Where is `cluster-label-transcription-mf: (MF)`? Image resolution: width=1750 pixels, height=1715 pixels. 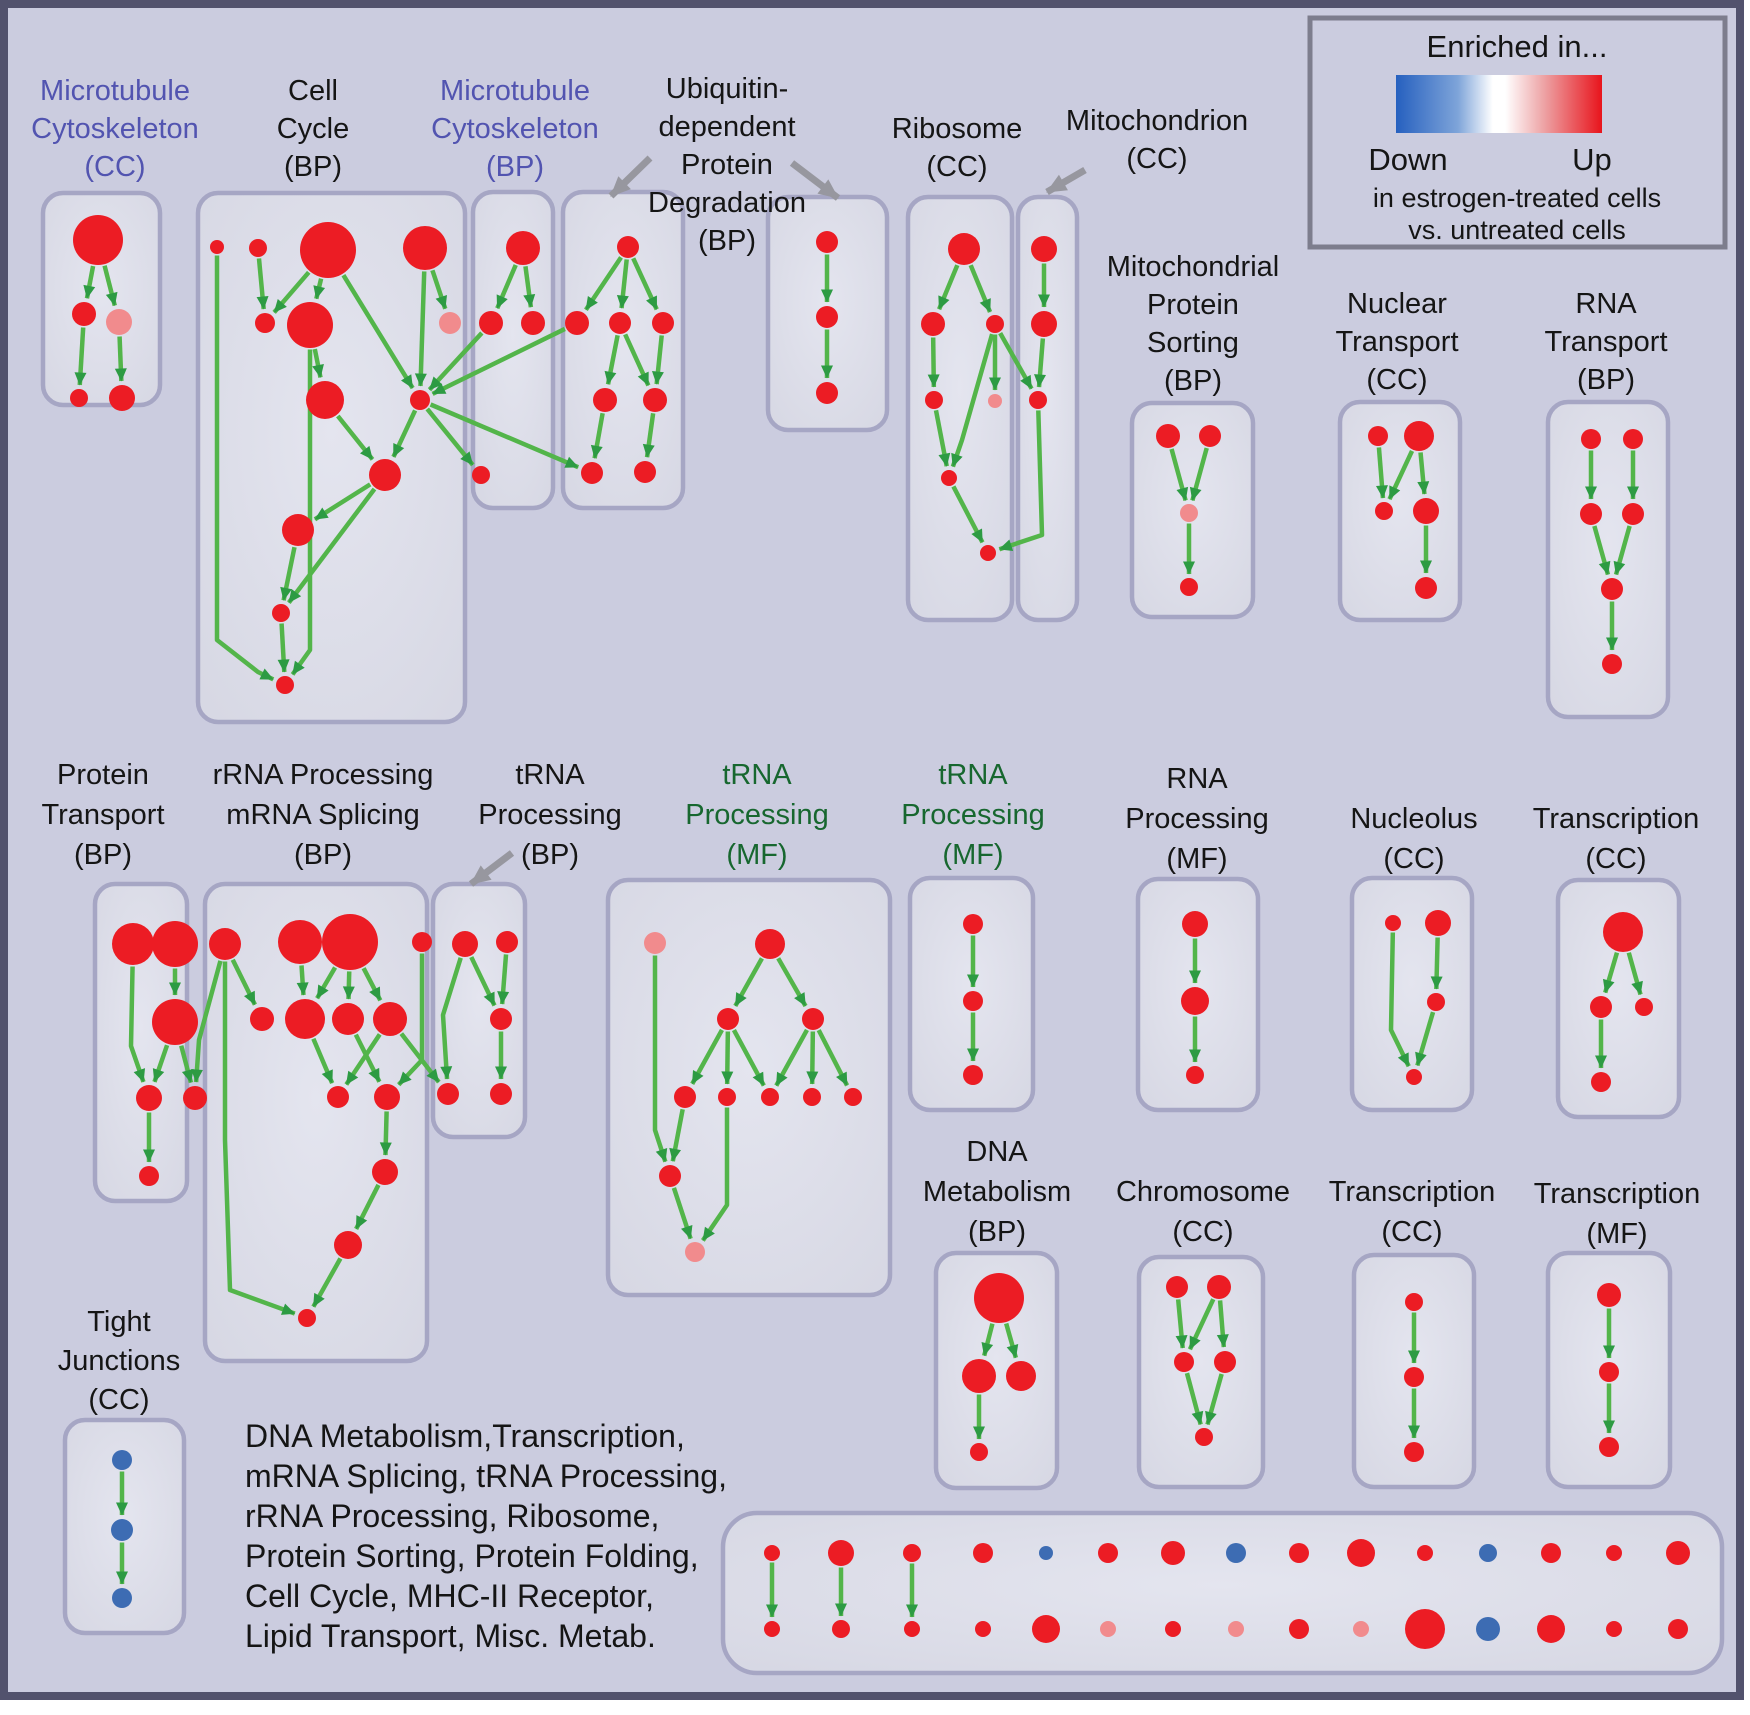
cluster-label-transcription-mf: (MF) is located at coordinates (1616, 1234).